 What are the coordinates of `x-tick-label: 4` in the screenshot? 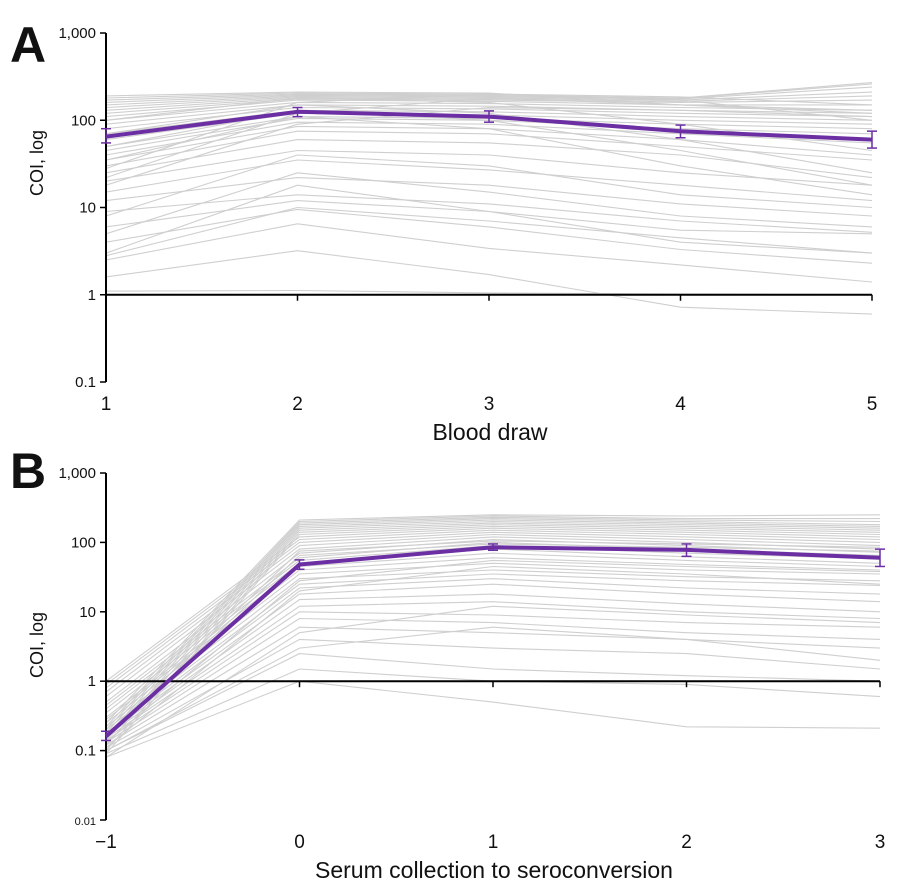 It's located at (680, 404).